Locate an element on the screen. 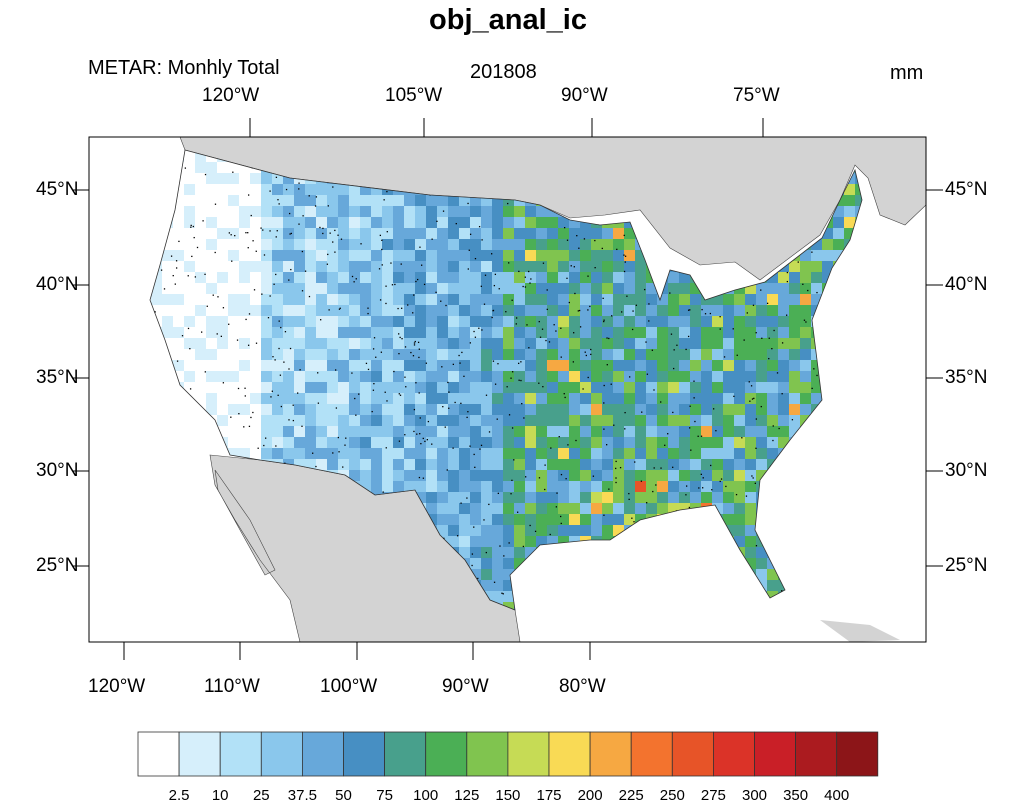 This screenshot has height=812, width=1016. top-lon-label: 90°W is located at coordinates (584, 95).